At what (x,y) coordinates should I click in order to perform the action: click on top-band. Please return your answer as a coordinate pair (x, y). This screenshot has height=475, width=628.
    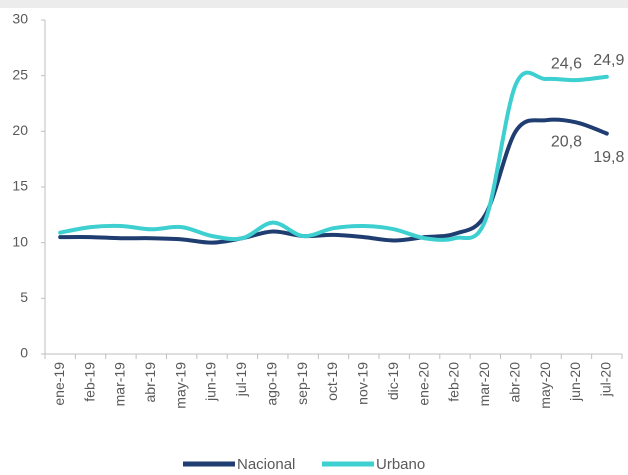
    Looking at the image, I should click on (314, 4).